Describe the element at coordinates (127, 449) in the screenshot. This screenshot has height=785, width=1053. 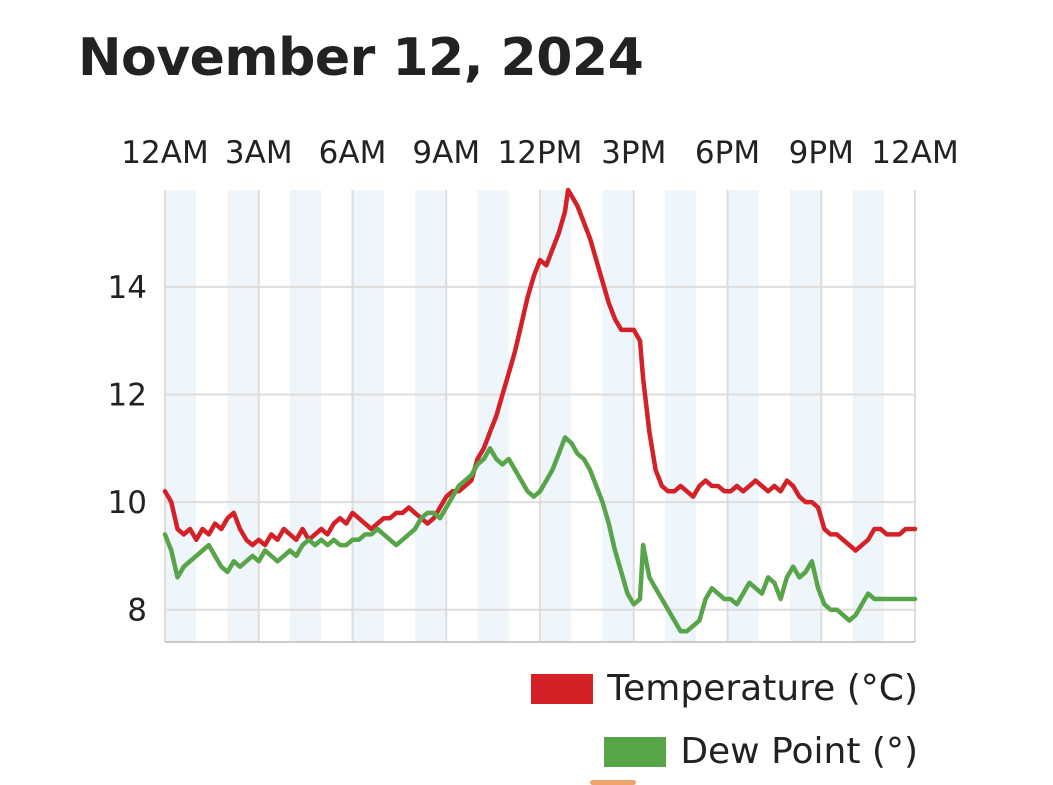
I see `y-axis-ticks: 8 10 12 14` at that location.